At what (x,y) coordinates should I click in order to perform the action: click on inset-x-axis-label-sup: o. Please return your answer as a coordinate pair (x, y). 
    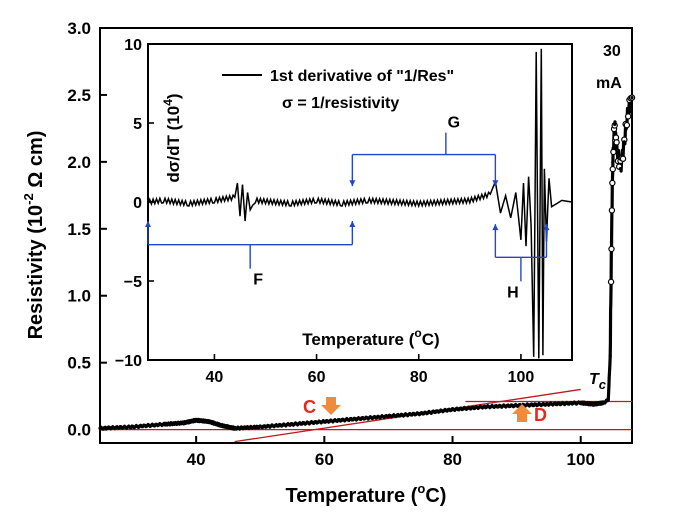
    Looking at the image, I should click on (417, 333).